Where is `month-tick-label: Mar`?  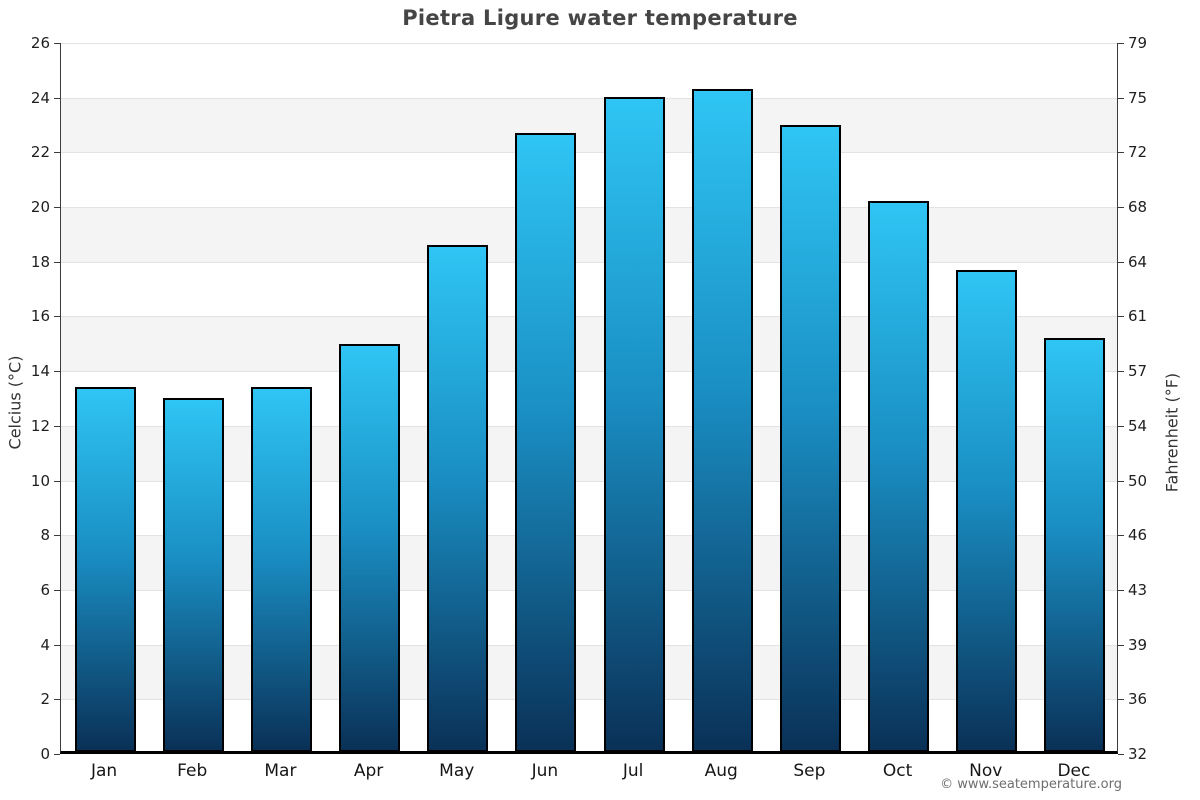
month-tick-label: Mar is located at coordinates (280, 771).